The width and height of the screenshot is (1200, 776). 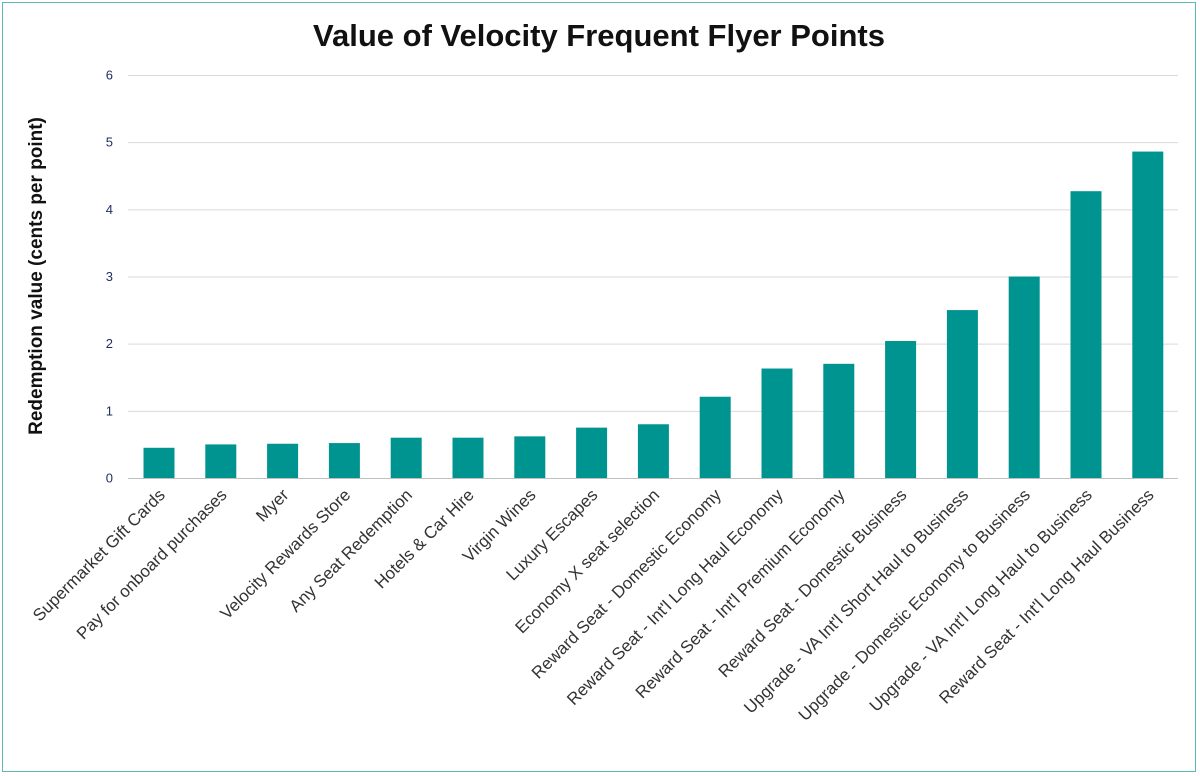 I want to click on y-tick-label: 0, so click(x=109, y=478).